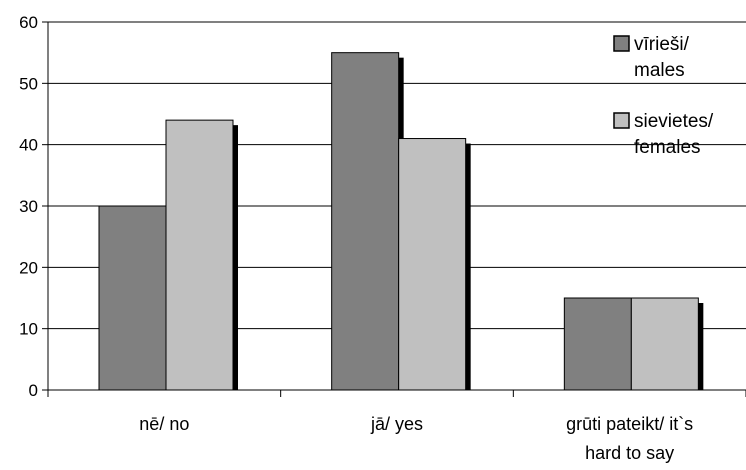 The image size is (746, 470). I want to click on y-tick-label: 30, so click(28, 206).